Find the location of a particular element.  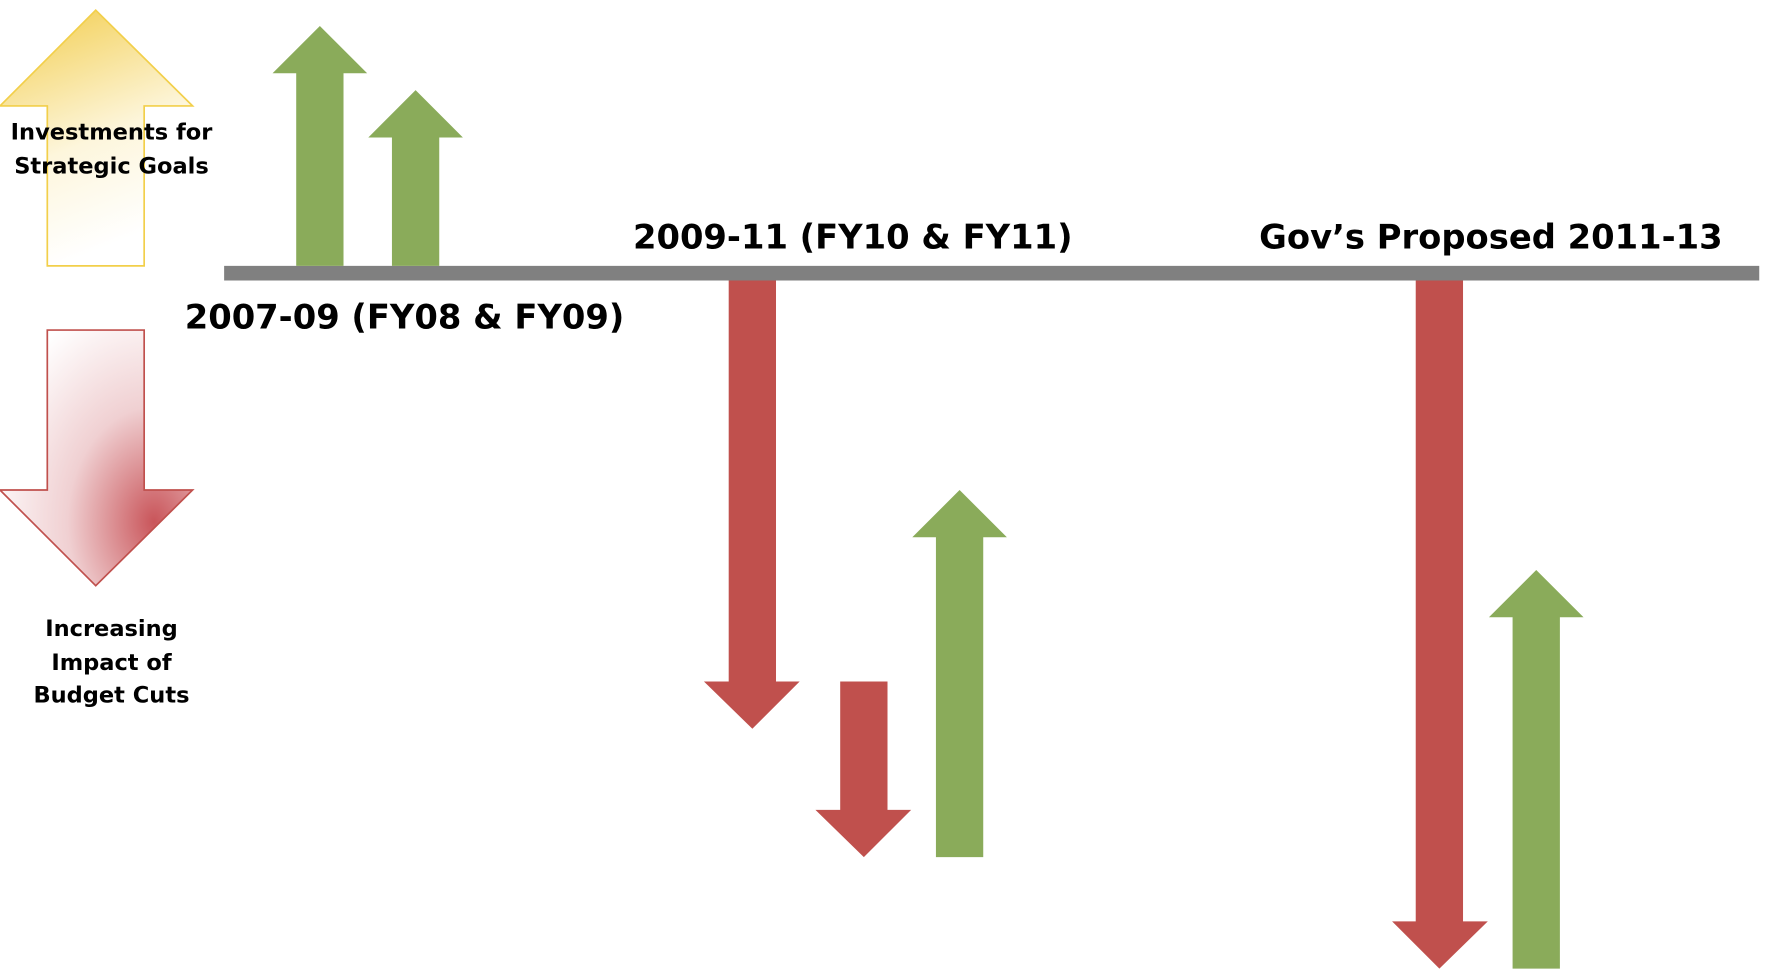

legend-text: Increasing is located at coordinates (111, 629).